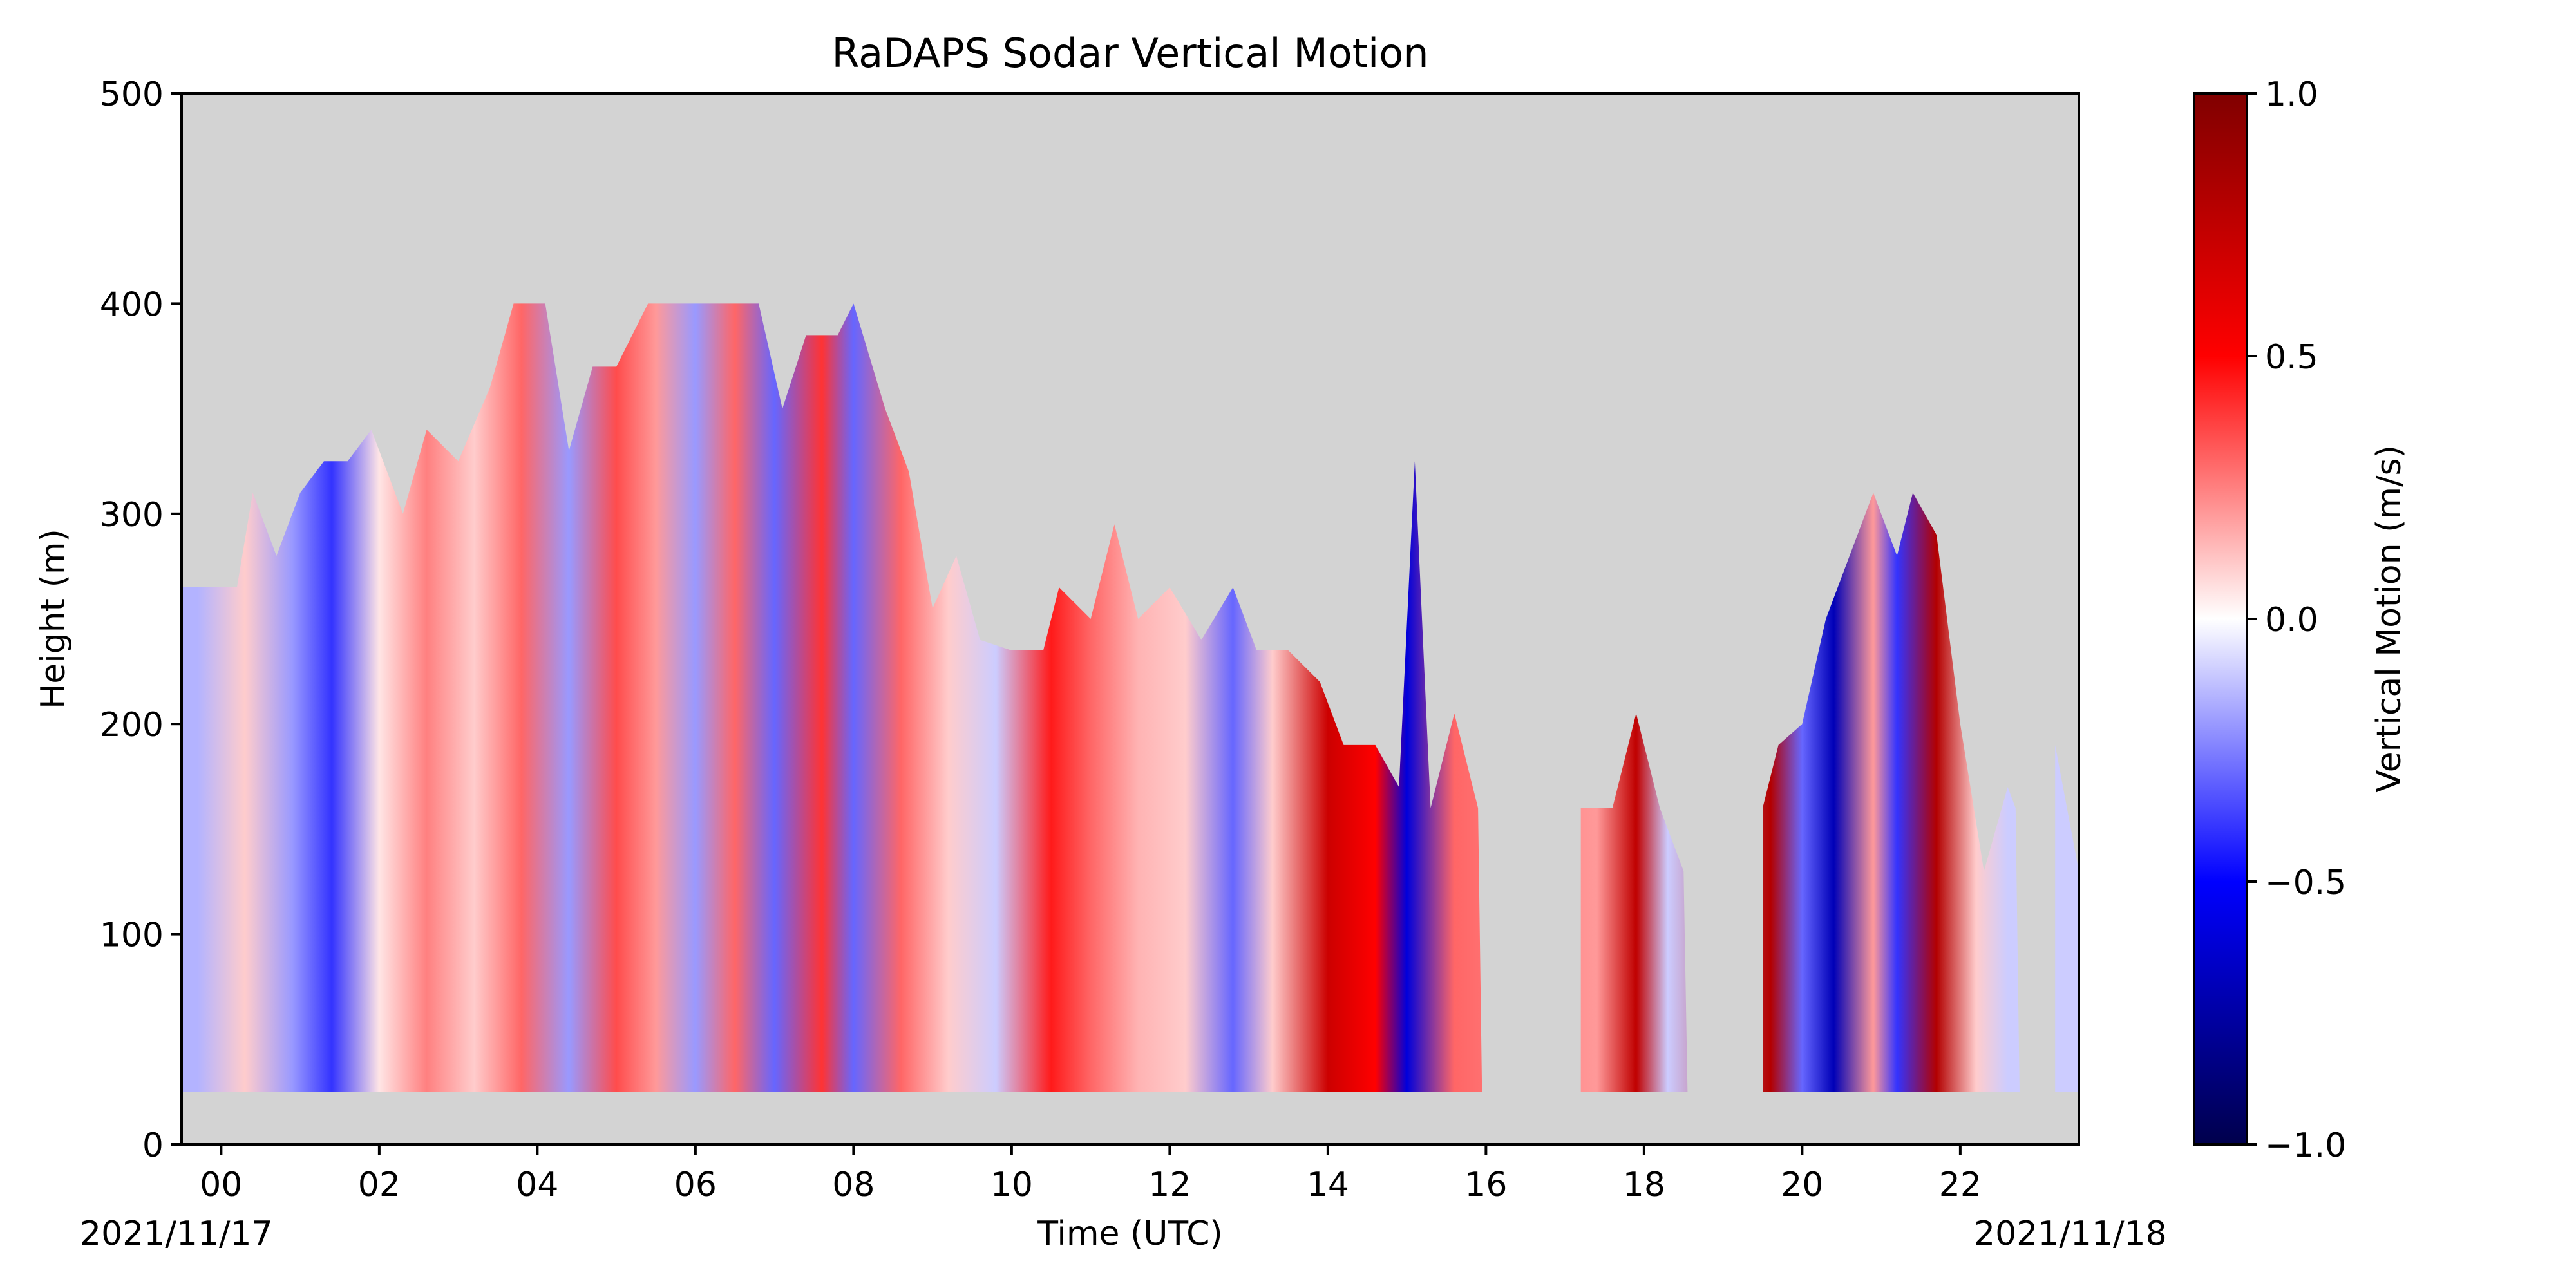 The width and height of the screenshot is (2576, 1288). I want to click on y-axis-label: Height (m), so click(54, 619).